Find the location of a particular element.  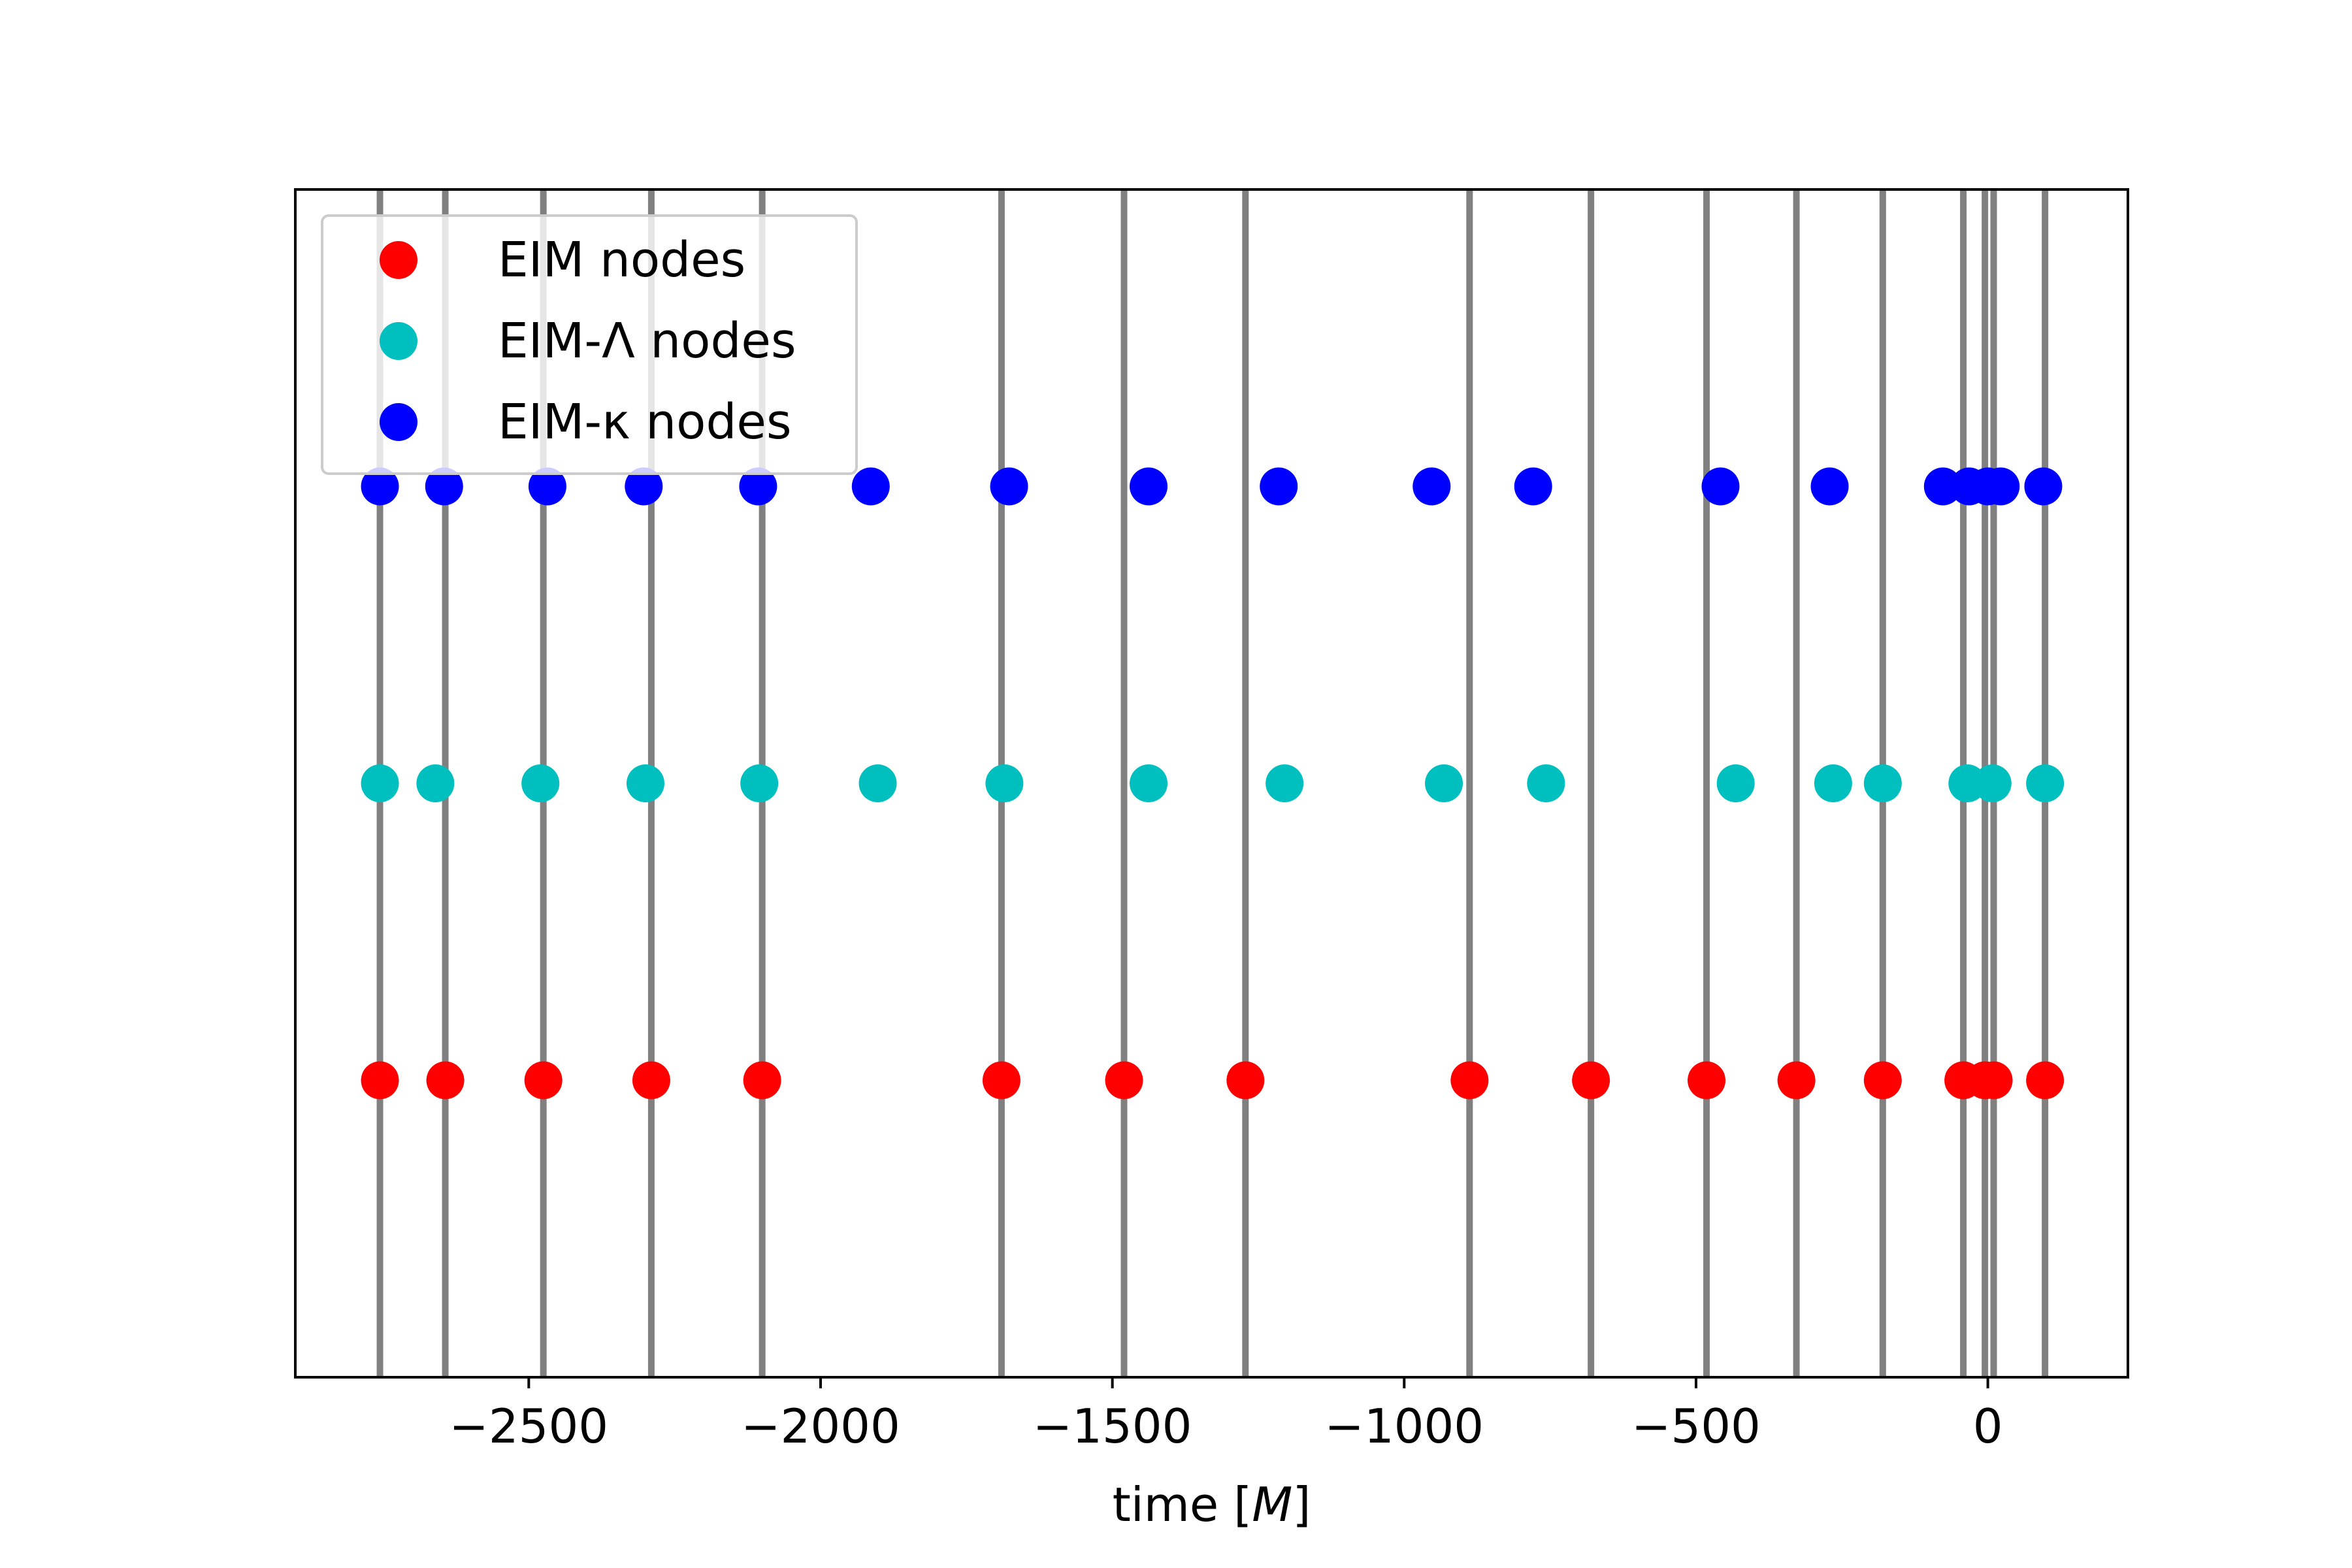

x-axis-label: time [M] is located at coordinates (1212, 1504).